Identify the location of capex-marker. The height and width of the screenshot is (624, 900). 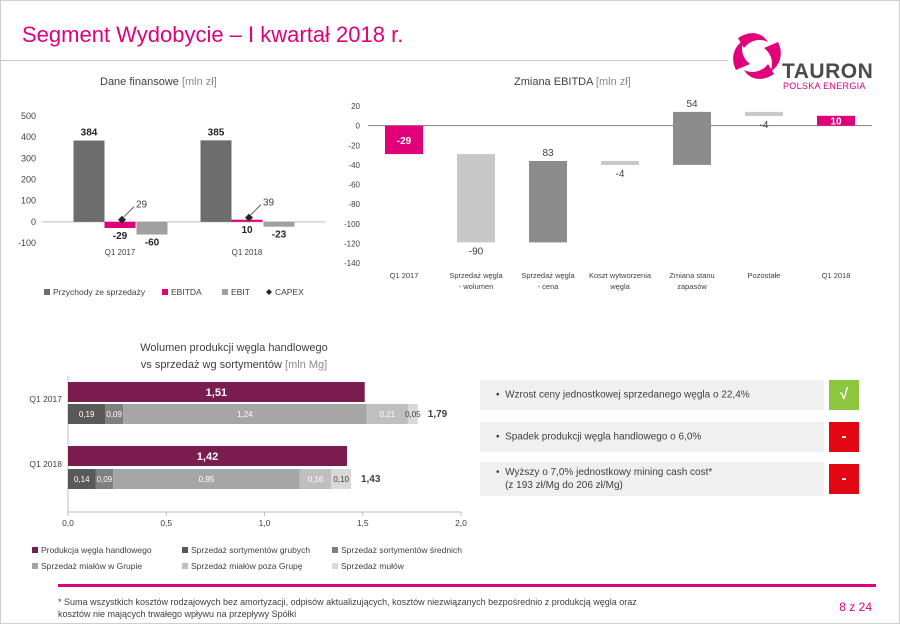
(249, 217).